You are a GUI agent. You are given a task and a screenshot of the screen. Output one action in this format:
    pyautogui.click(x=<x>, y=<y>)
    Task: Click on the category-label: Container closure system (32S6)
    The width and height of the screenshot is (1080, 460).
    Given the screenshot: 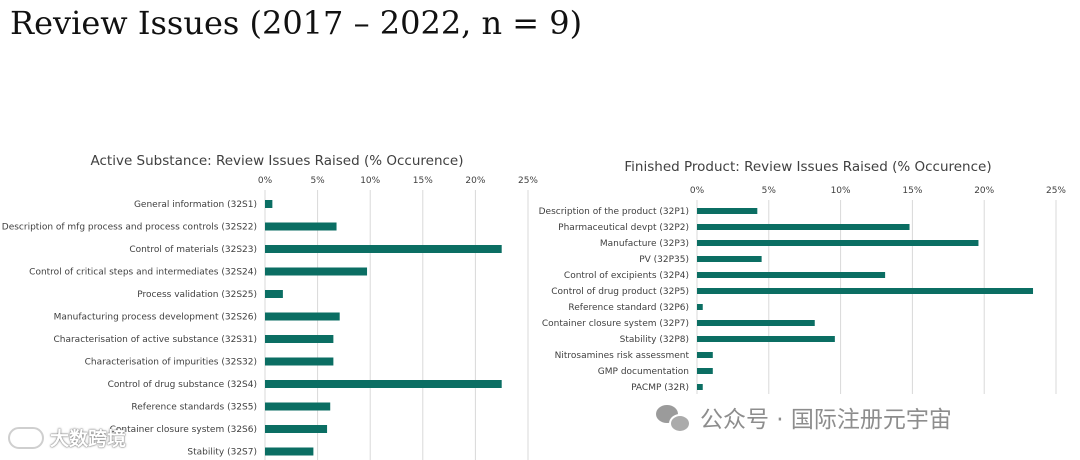 What is the action you would take?
    pyautogui.click(x=183, y=430)
    